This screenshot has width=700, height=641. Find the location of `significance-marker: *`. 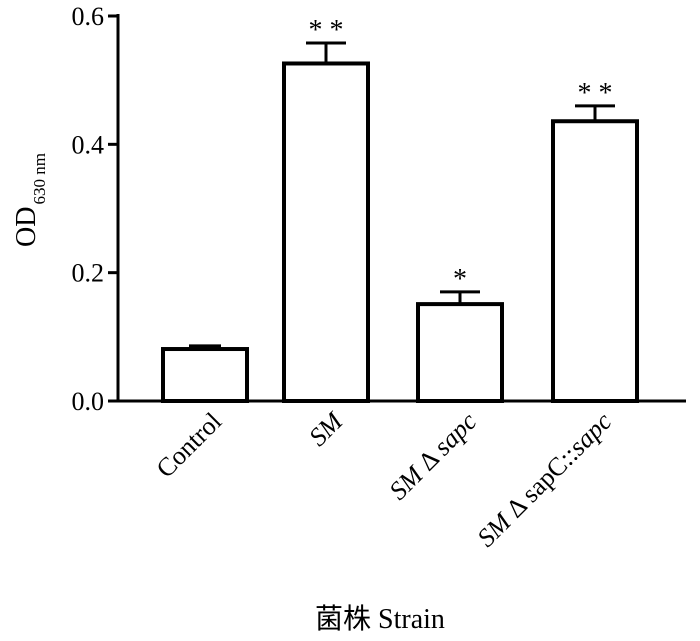

significance-marker: * is located at coordinates (460, 279).